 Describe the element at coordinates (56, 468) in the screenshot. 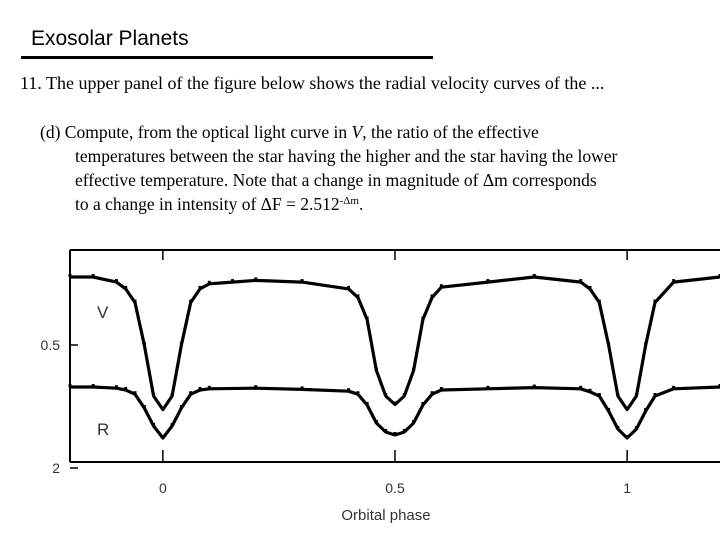

I see `y-tick-label: 2` at that location.